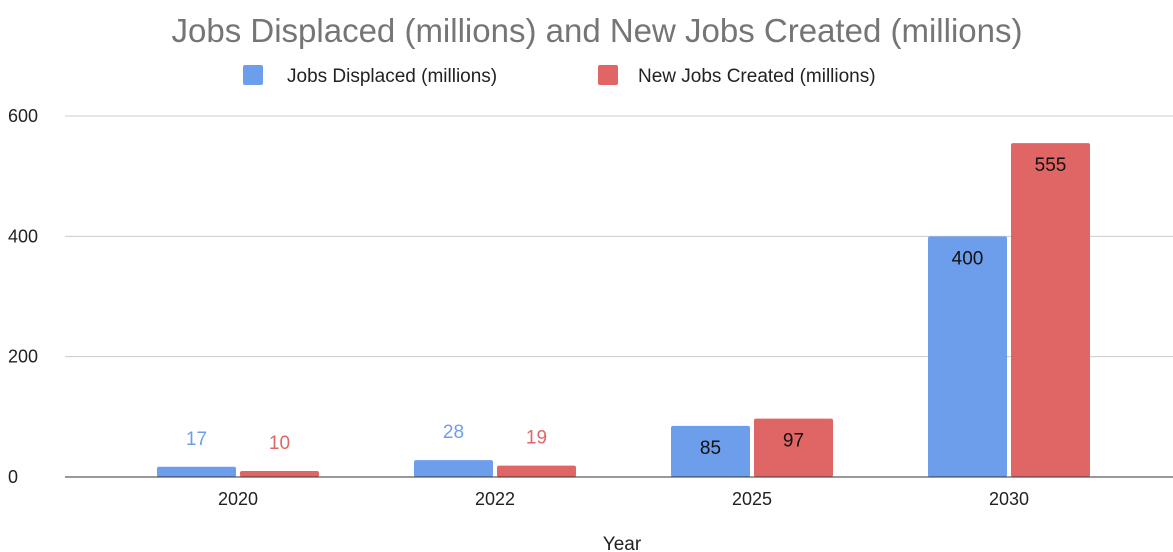 This screenshot has width=1173, height=552. I want to click on legend-label-new-jobs-created: New Jobs Created (millions), so click(757, 76).